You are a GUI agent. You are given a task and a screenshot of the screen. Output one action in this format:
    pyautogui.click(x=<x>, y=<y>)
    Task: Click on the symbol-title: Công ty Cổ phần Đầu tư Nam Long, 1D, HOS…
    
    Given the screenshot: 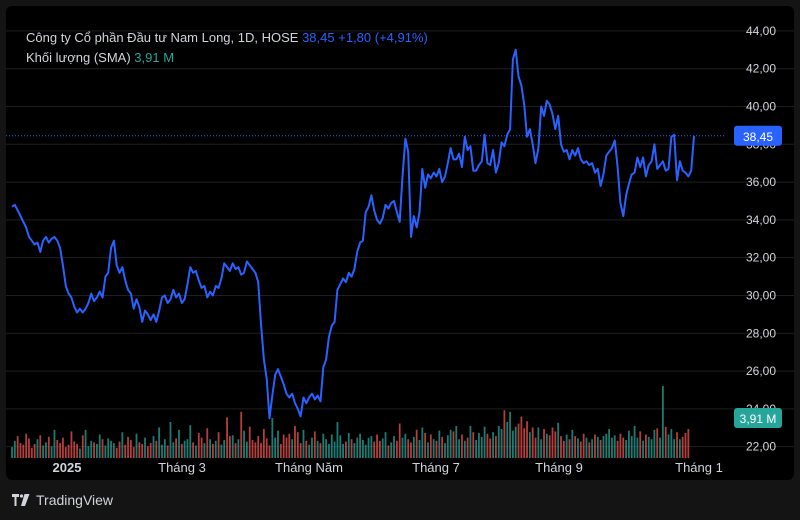 What is the action you would take?
    pyautogui.click(x=162, y=37)
    